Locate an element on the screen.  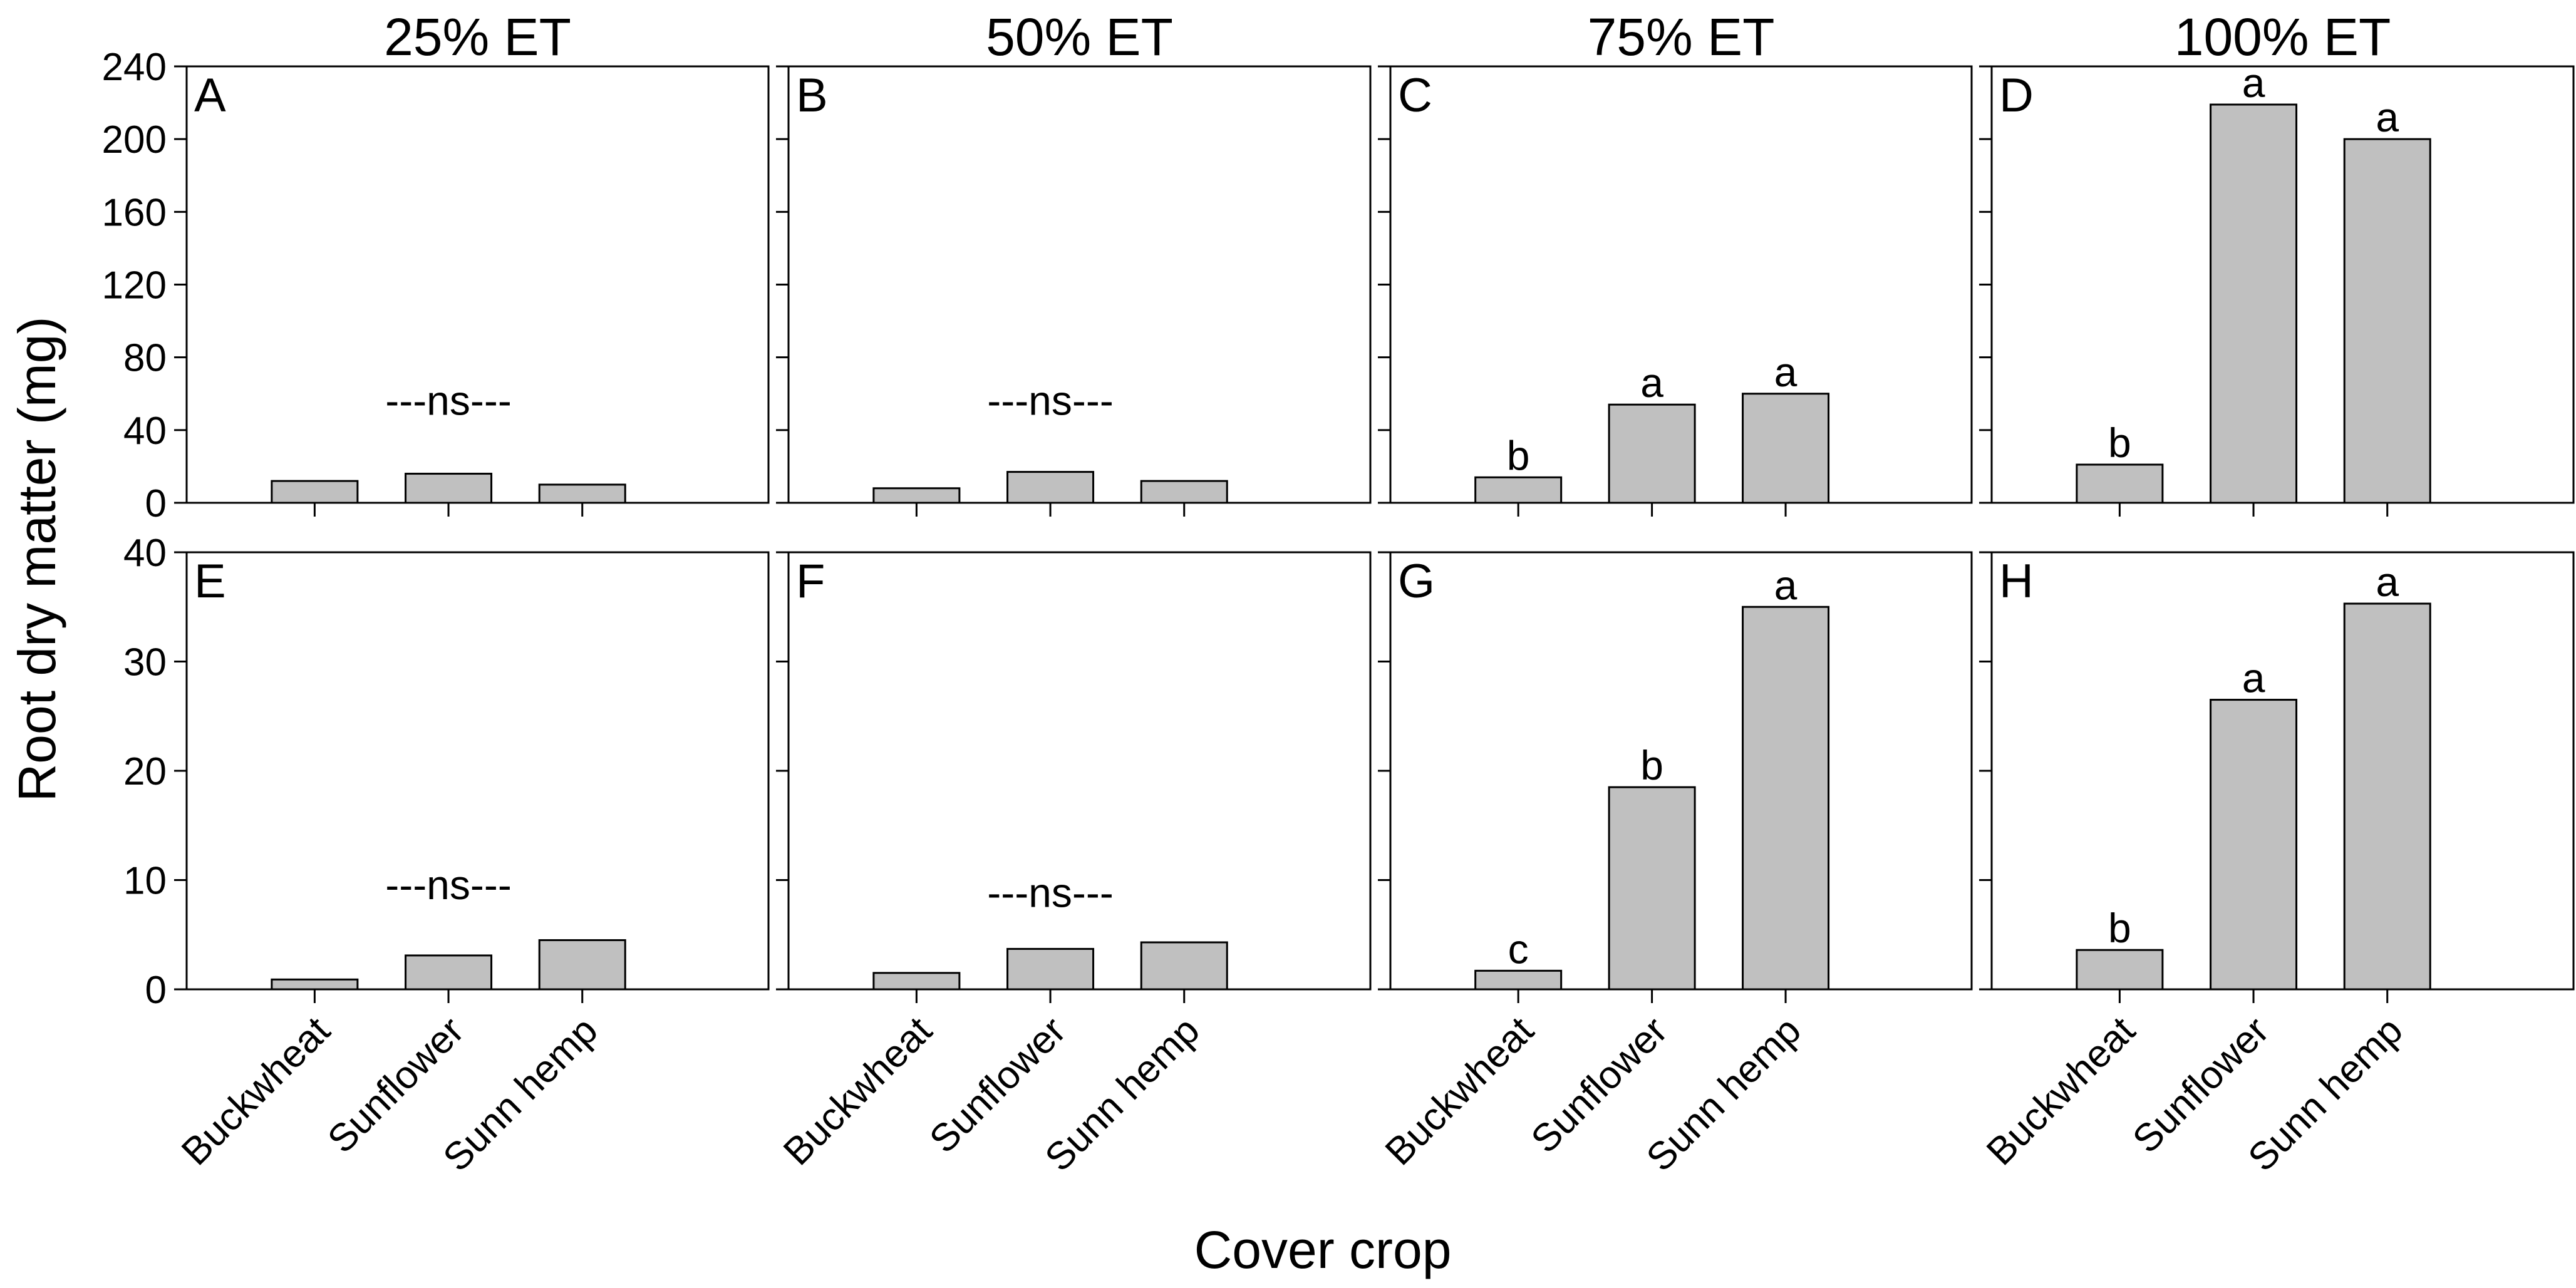
y-tick-label: 80 is located at coordinates (145, 358).